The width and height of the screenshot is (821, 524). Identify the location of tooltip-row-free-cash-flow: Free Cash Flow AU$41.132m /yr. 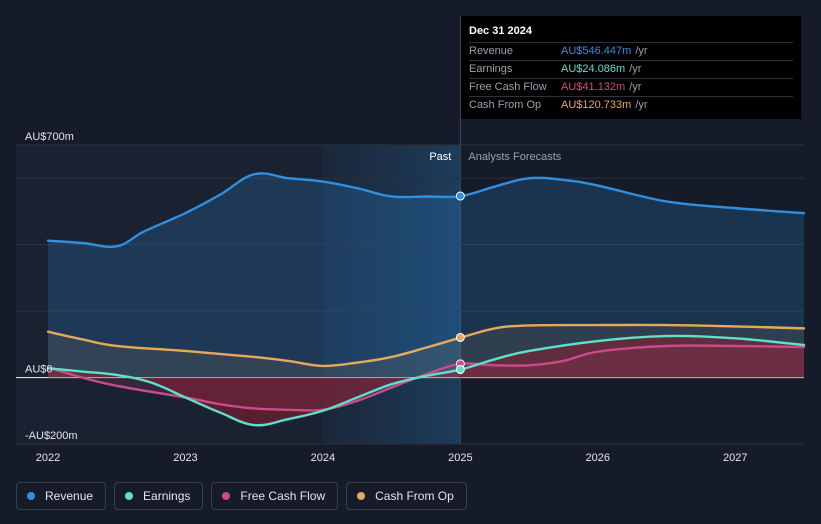
(631, 88).